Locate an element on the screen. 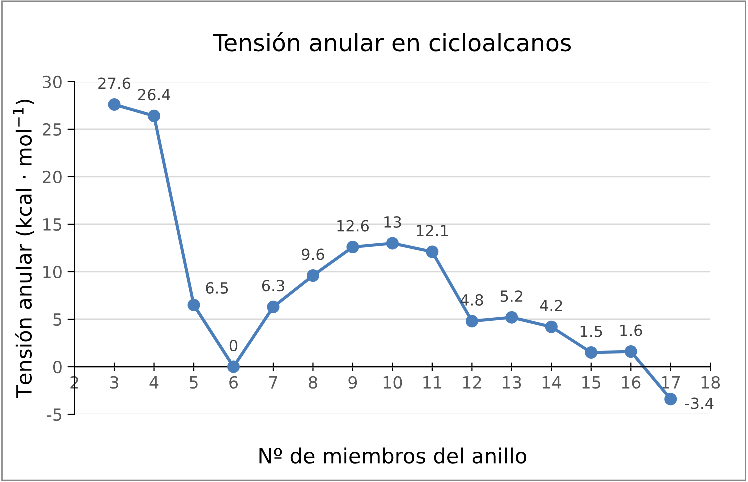 The image size is (748, 482). y-tick-label: -5 is located at coordinates (54, 415).